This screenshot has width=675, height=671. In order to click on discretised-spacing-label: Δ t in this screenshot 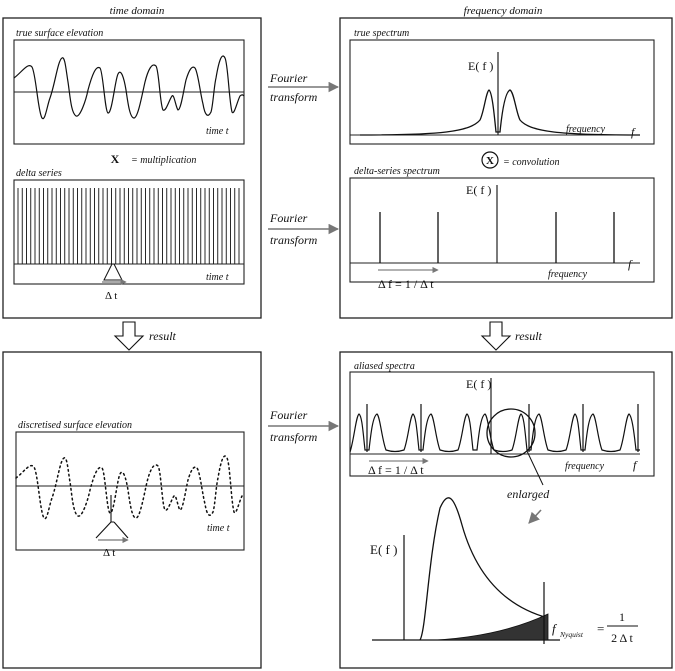, I will do `click(109, 553)`.